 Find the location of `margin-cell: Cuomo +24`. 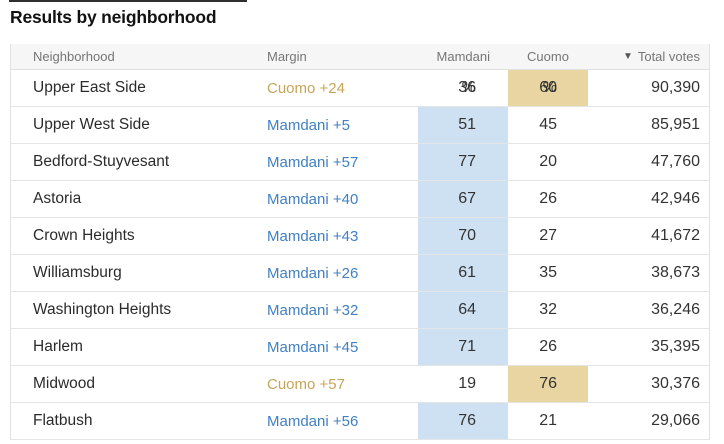

margin-cell: Cuomo +24 is located at coordinates (306, 88).